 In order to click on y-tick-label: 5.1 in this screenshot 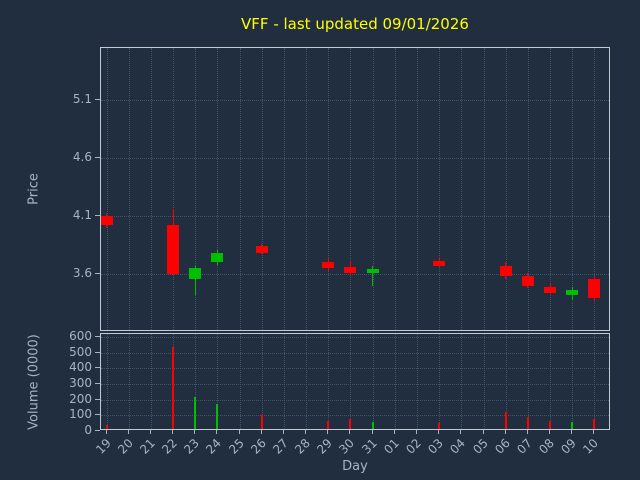, I will do `click(82, 99)`.